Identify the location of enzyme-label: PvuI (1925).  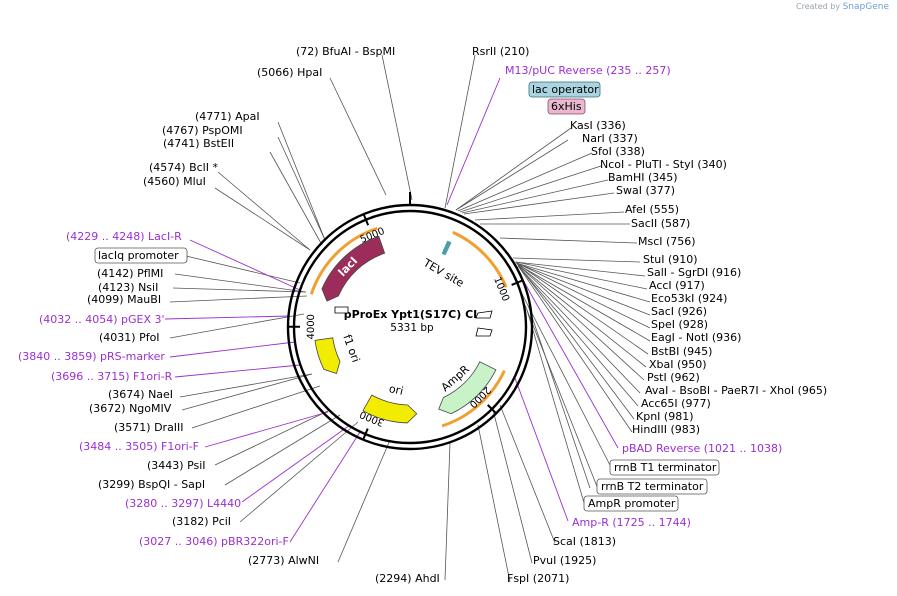
(564, 560).